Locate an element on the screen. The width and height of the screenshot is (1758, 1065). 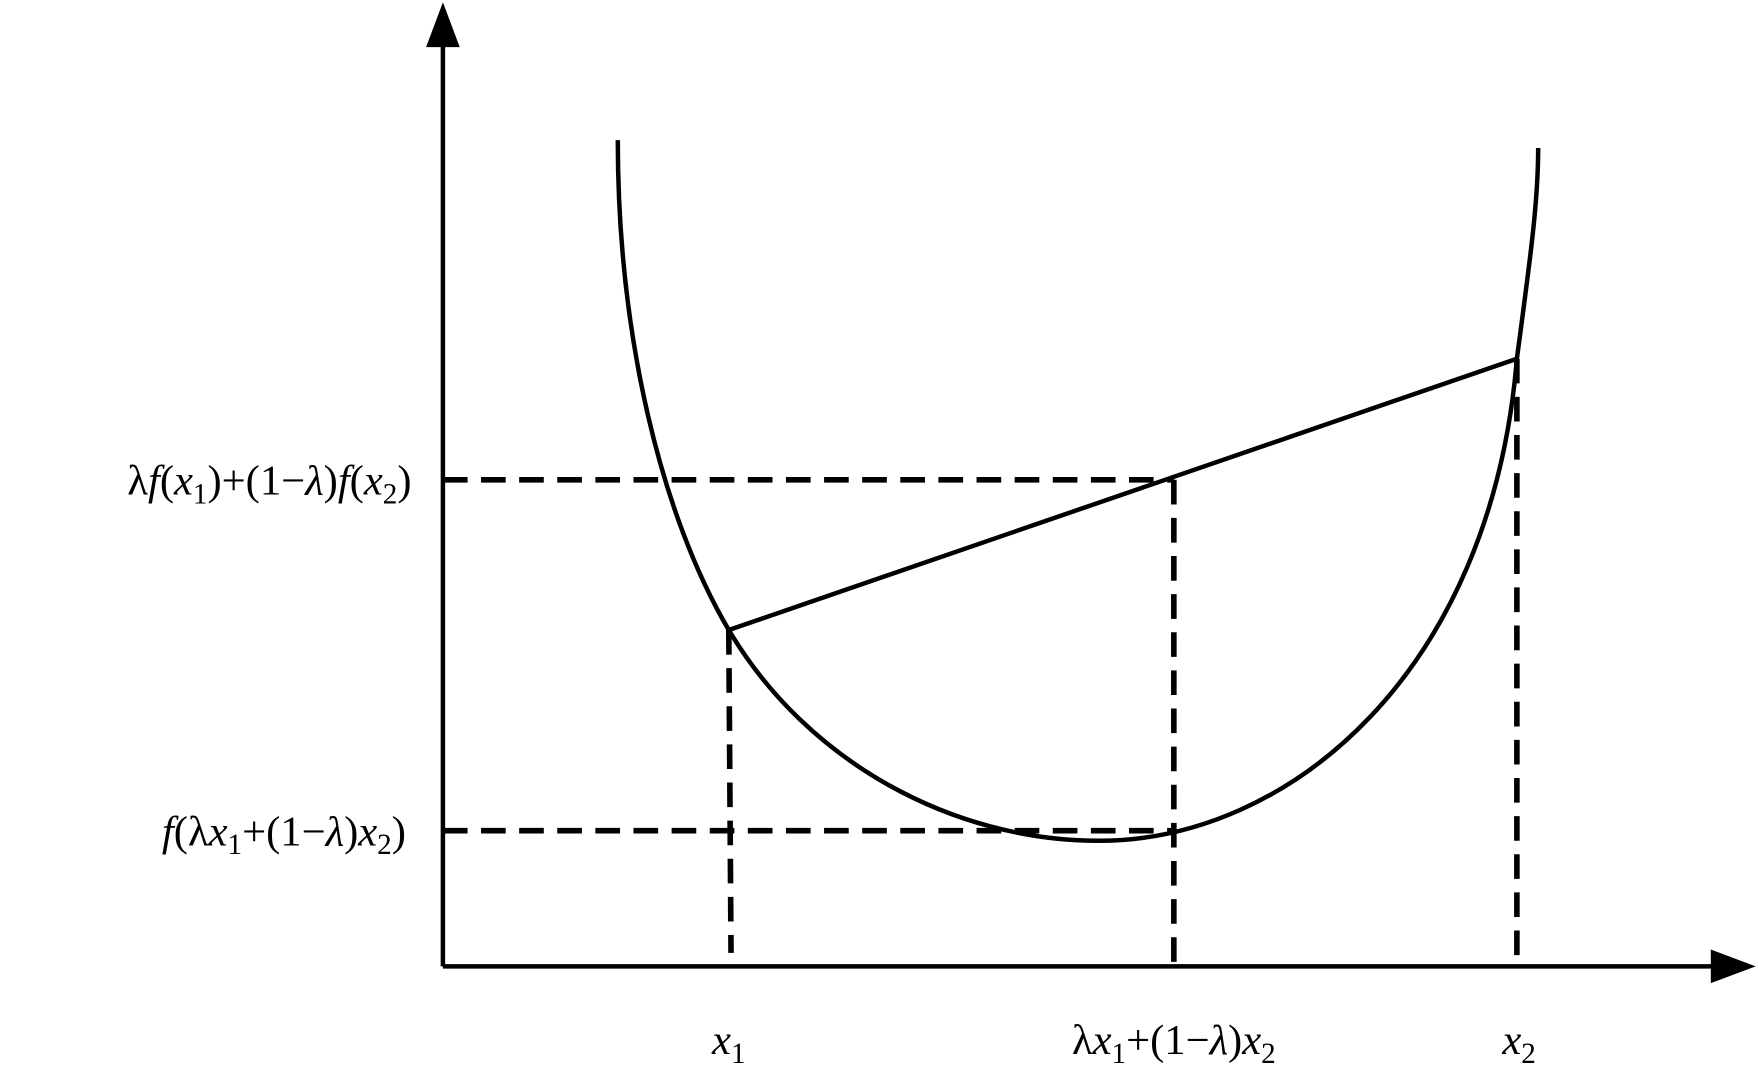
axis-label: λf(x1)+(1−λ)f(x2) is located at coordinates (269, 483).